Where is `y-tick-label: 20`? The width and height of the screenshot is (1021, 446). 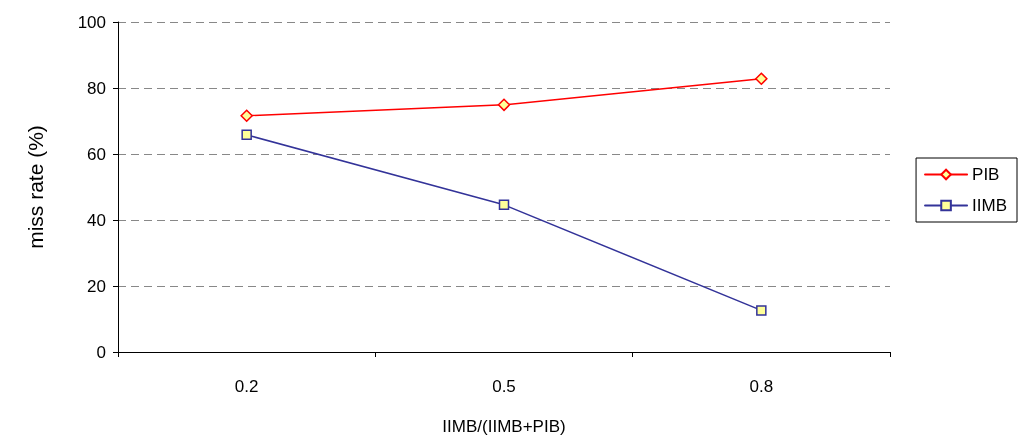 y-tick-label: 20 is located at coordinates (96, 286).